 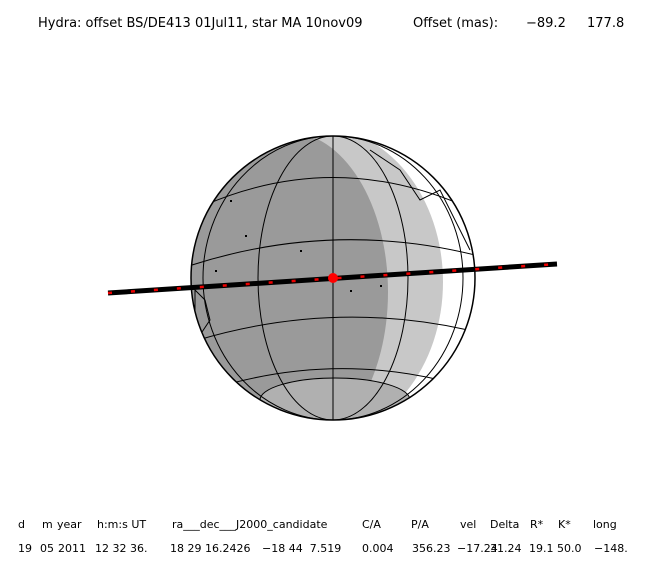 What do you see at coordinates (301, 548) in the screenshot?
I see `cell-value: −18 44 7.519` at bounding box center [301, 548].